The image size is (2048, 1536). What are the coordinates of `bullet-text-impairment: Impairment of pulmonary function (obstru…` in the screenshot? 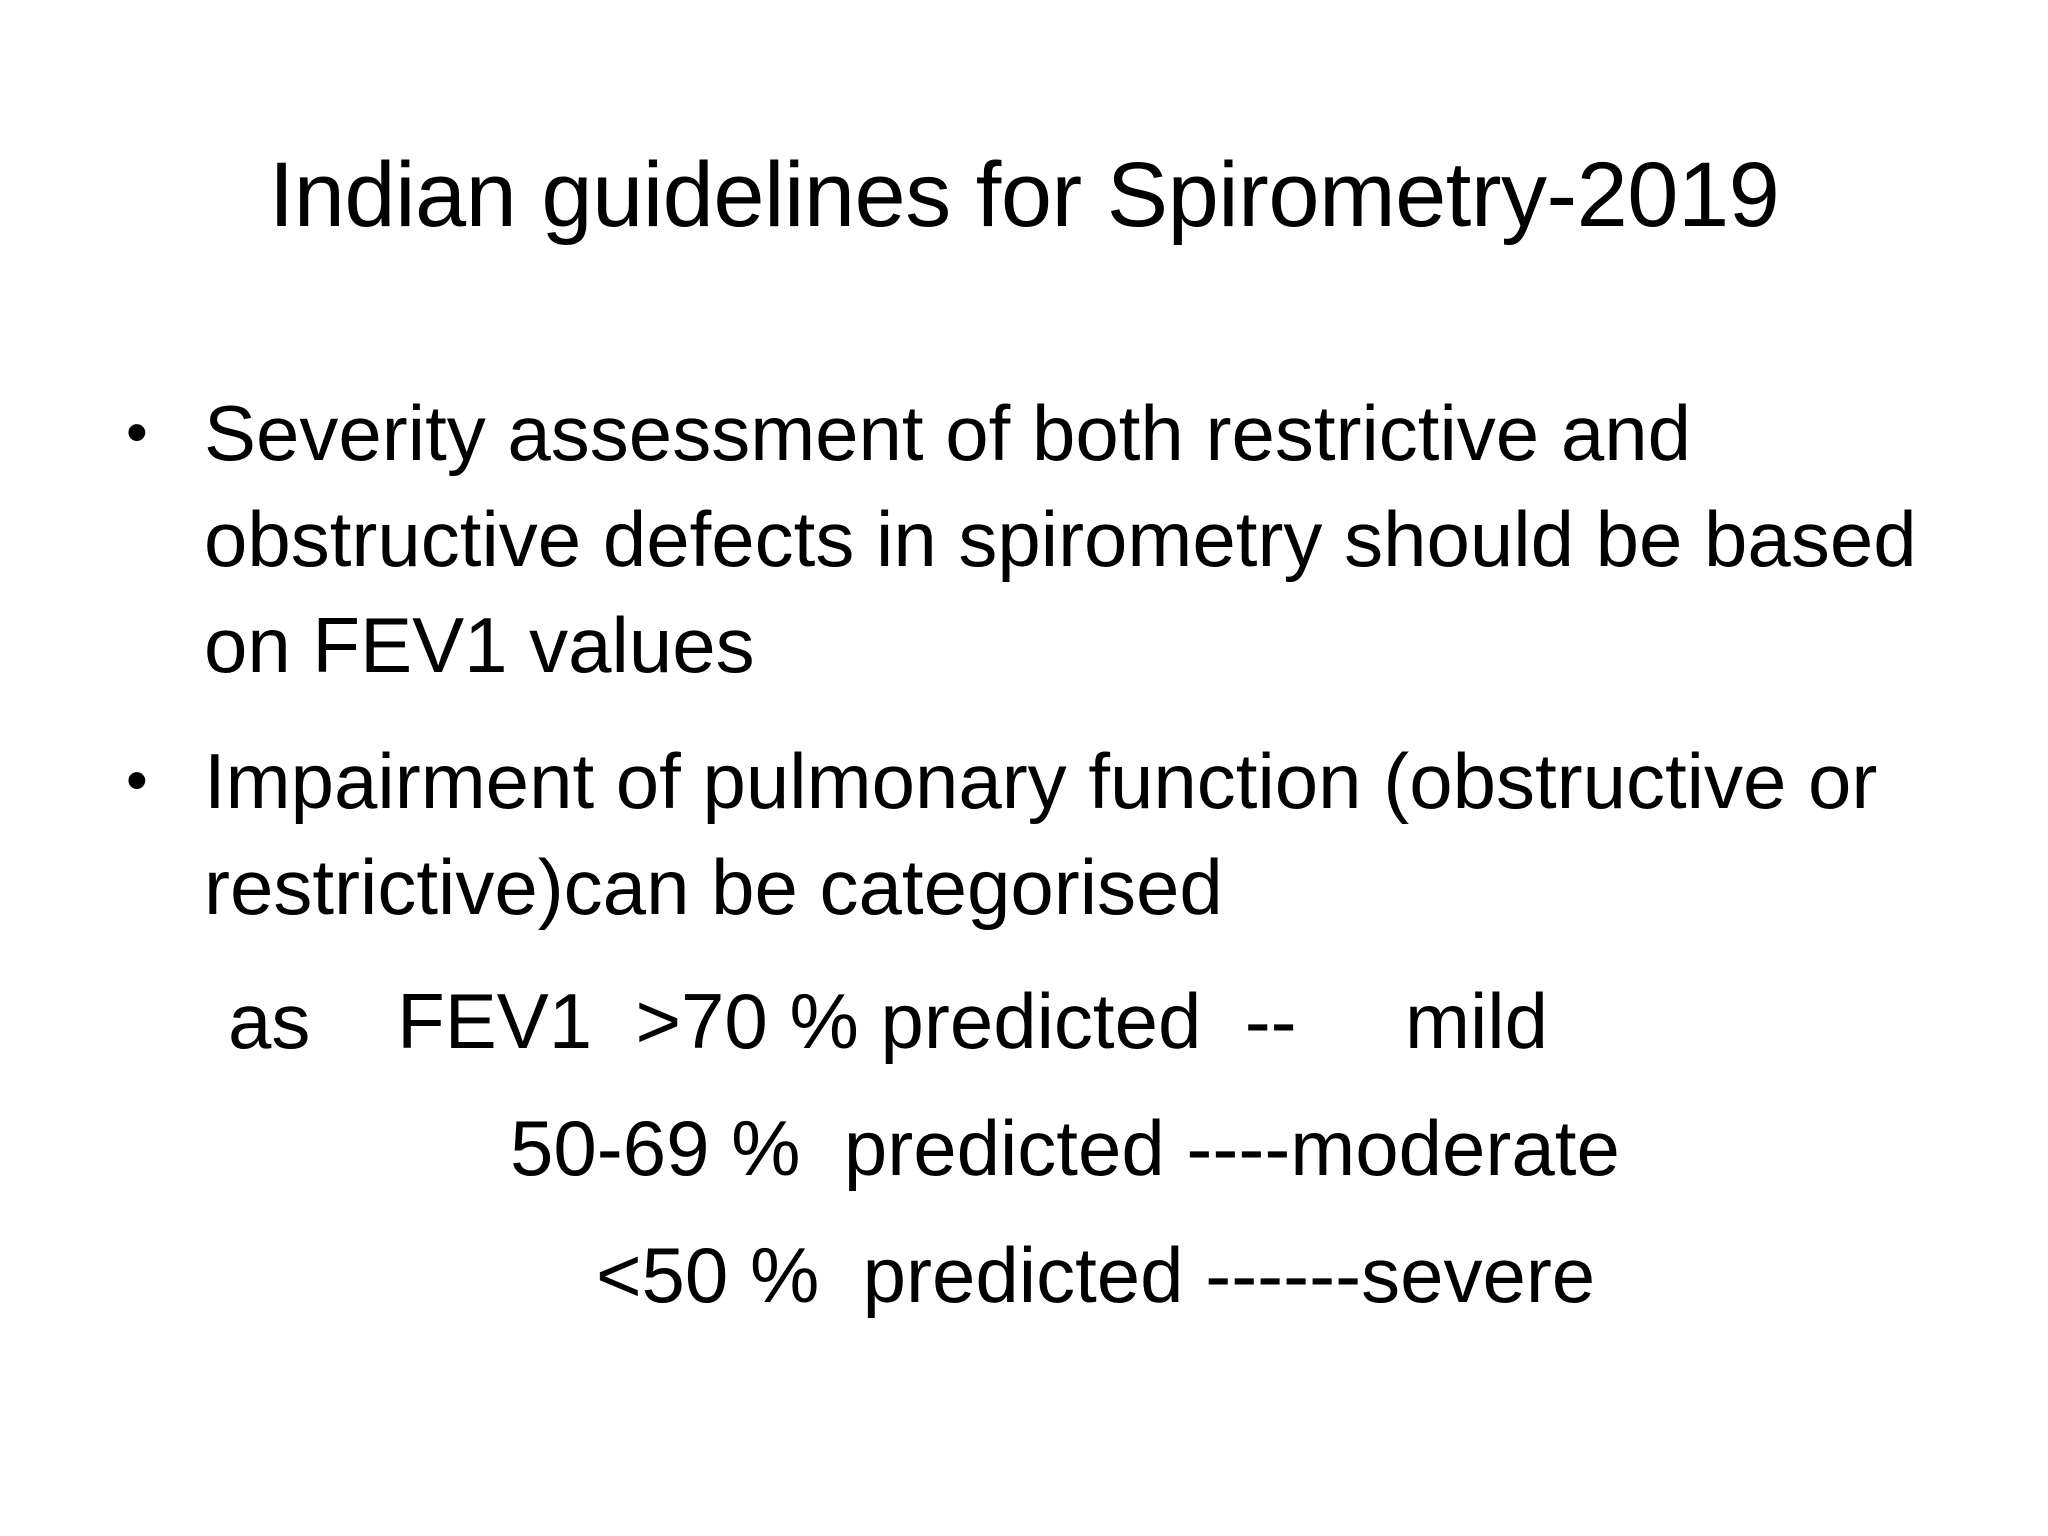 It's located at (1041, 834).